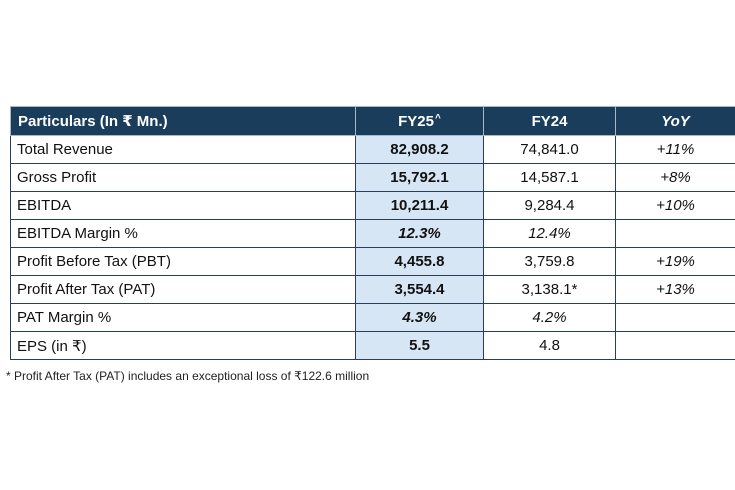 The image size is (735, 490). What do you see at coordinates (419, 345) in the screenshot?
I see `fy25-value: 5.5` at bounding box center [419, 345].